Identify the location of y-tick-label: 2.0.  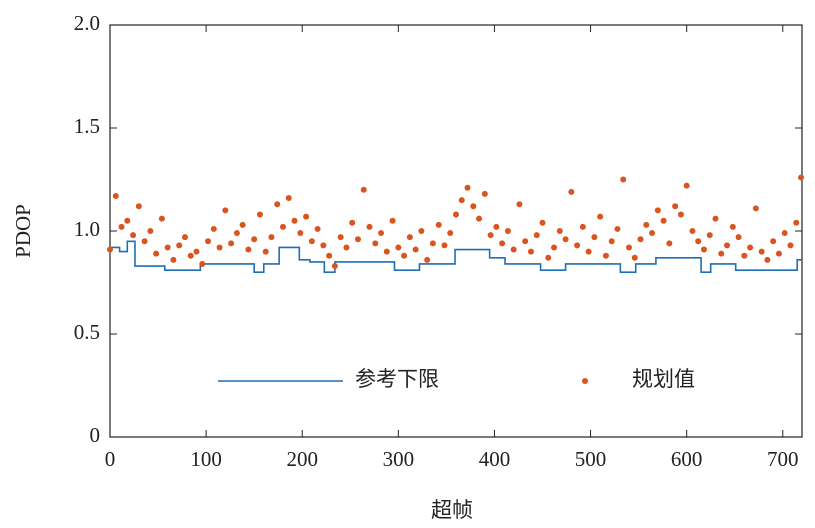
(87, 23).